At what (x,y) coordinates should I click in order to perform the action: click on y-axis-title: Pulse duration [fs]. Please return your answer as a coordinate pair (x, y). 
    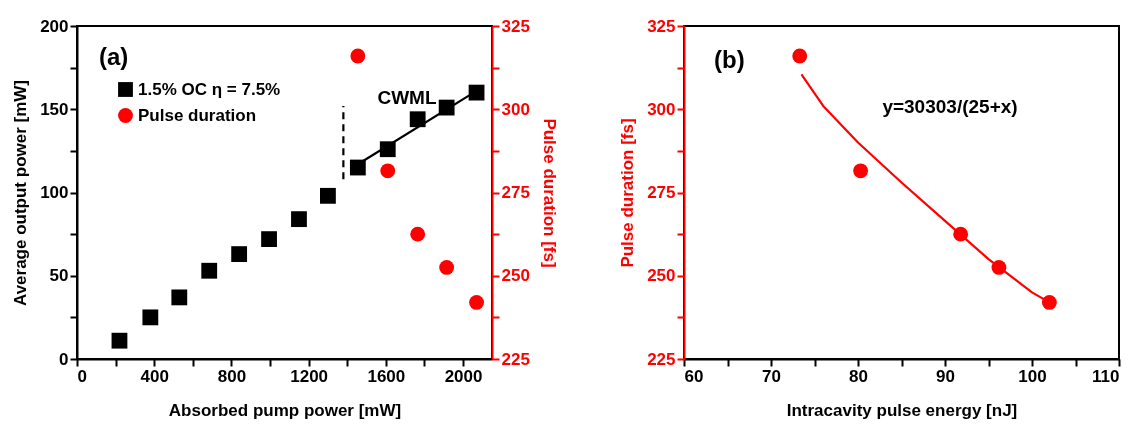
    Looking at the image, I should click on (628, 193).